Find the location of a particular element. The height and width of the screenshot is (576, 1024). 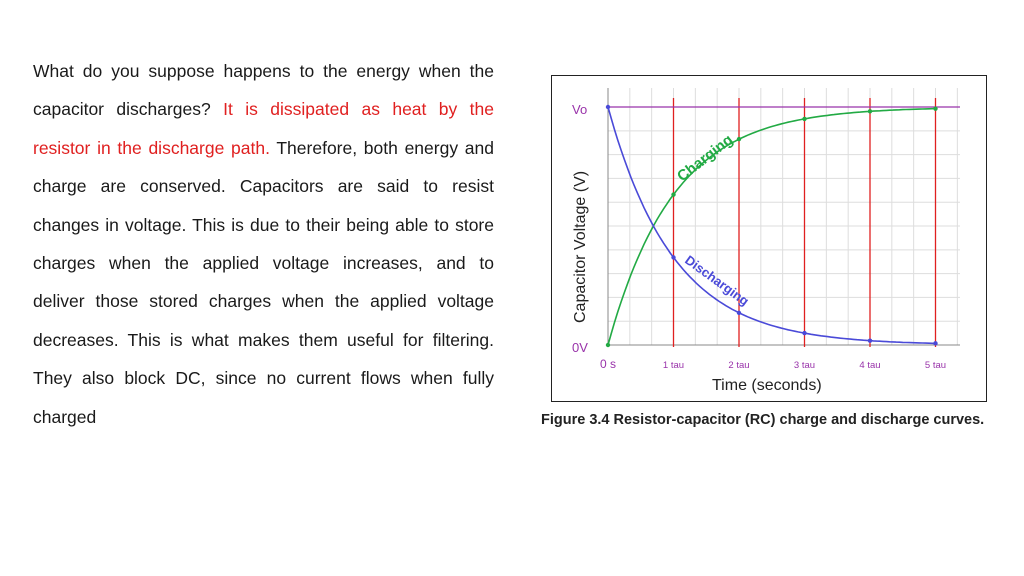

charging-curve-label: Charging is located at coordinates (705, 158).